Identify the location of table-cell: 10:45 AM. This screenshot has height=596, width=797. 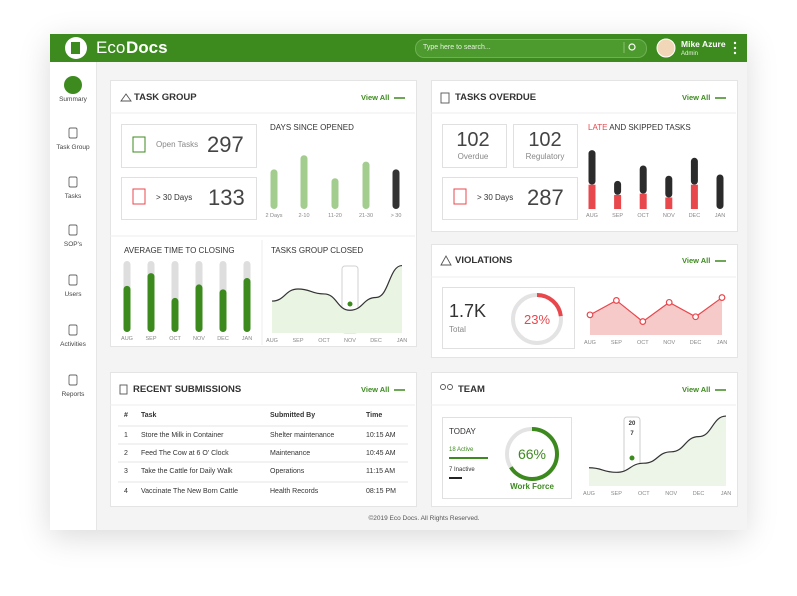
(381, 453).